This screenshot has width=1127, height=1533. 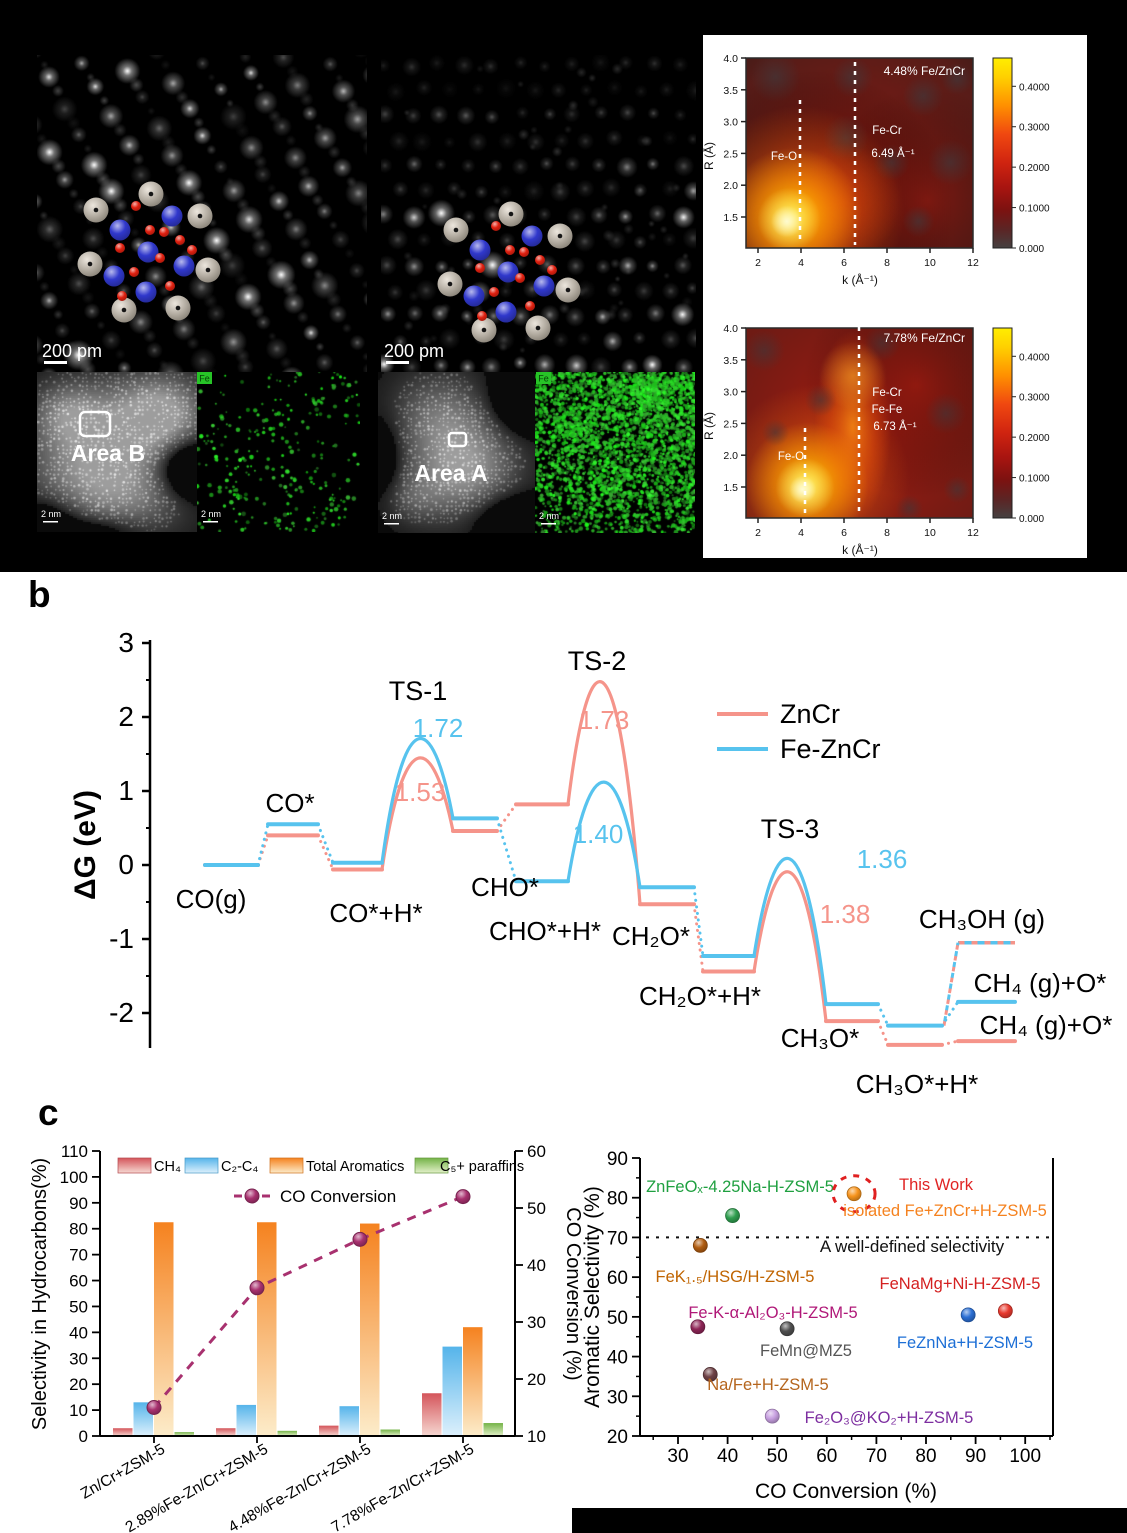 What do you see at coordinates (597, 661) in the screenshot?
I see `ts-label: TS-2` at bounding box center [597, 661].